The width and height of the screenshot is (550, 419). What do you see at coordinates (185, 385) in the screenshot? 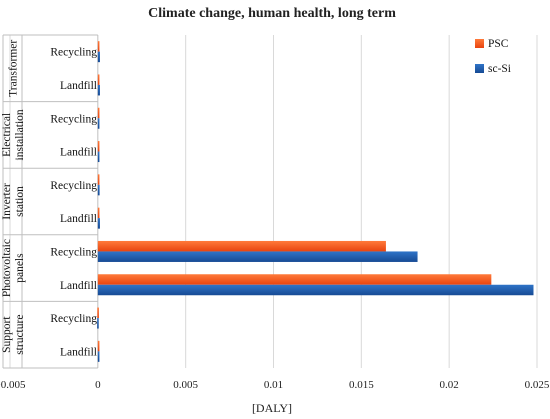
I see `x-tick-label: 0.005` at bounding box center [185, 385].